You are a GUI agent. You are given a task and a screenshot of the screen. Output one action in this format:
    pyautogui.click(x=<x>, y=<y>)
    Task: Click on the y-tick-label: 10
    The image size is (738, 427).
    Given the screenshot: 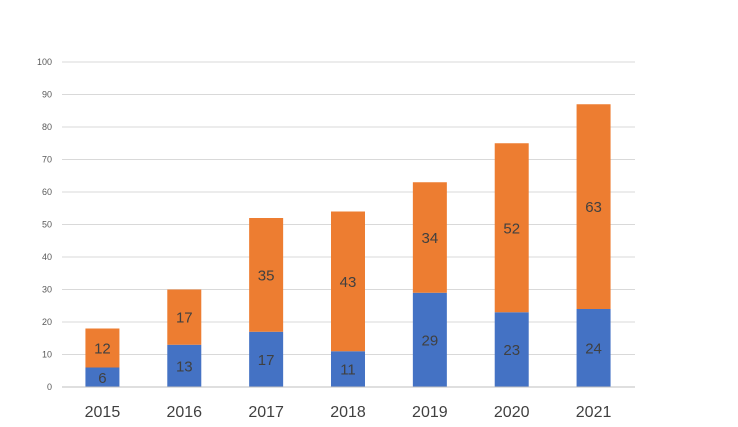 What is the action you would take?
    pyautogui.click(x=47, y=355)
    